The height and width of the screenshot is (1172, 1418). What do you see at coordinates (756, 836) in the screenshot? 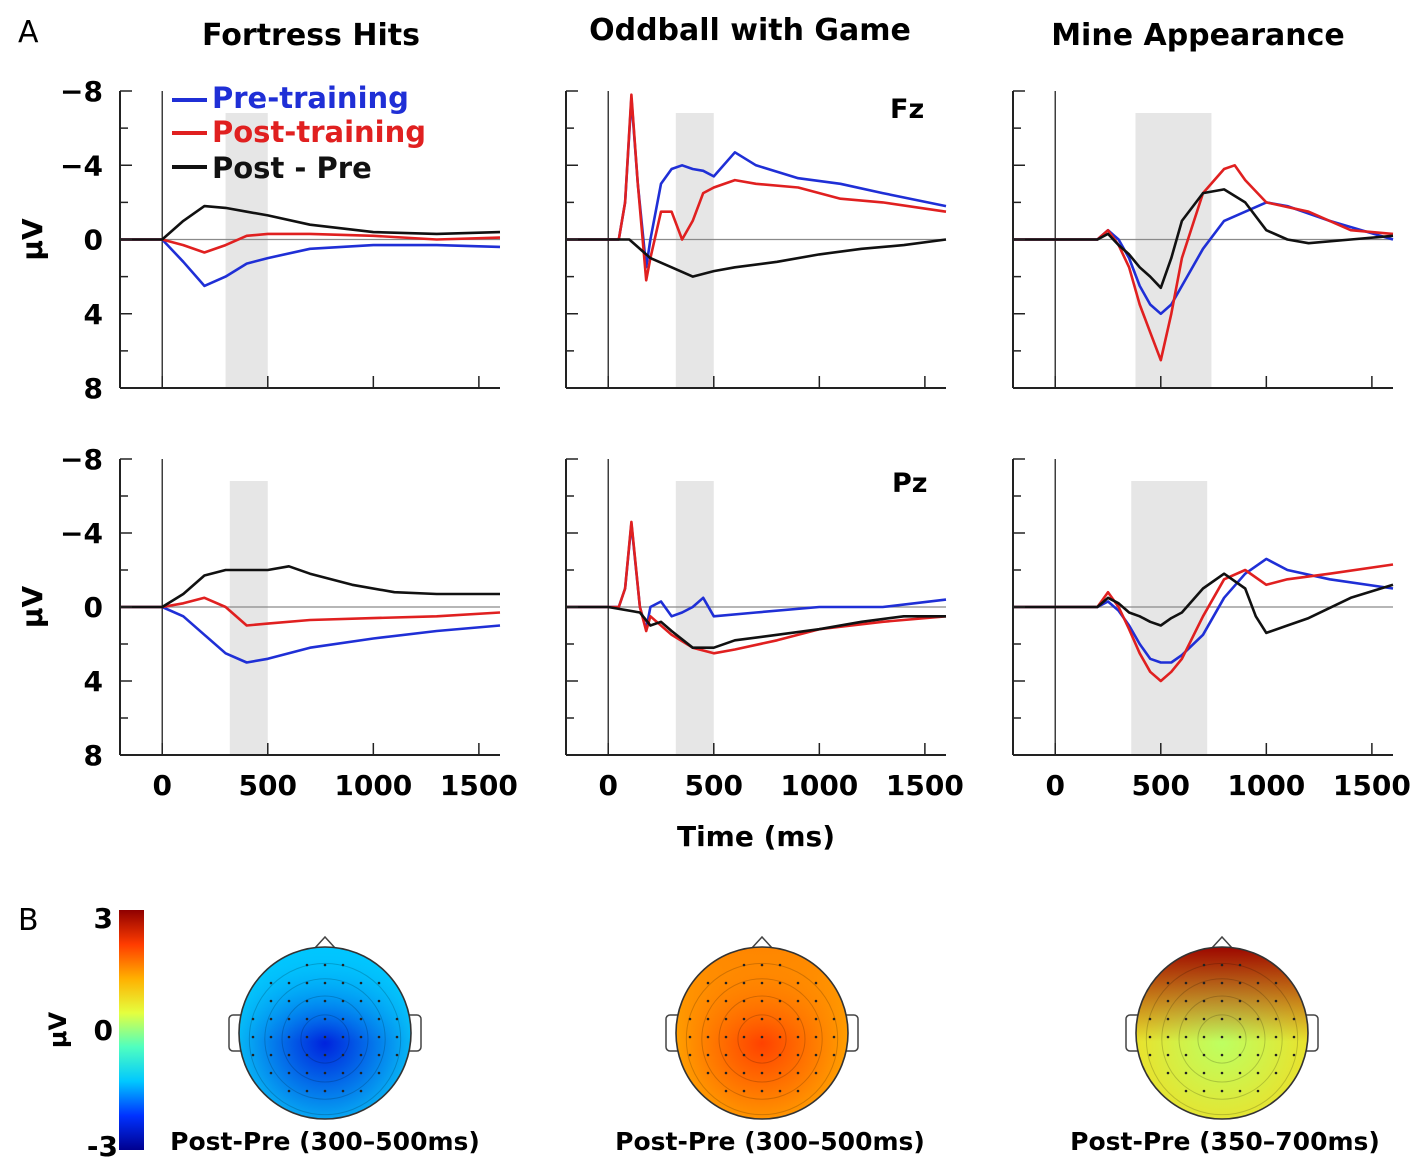
I see `x-axis-label: Time (ms)` at bounding box center [756, 836].